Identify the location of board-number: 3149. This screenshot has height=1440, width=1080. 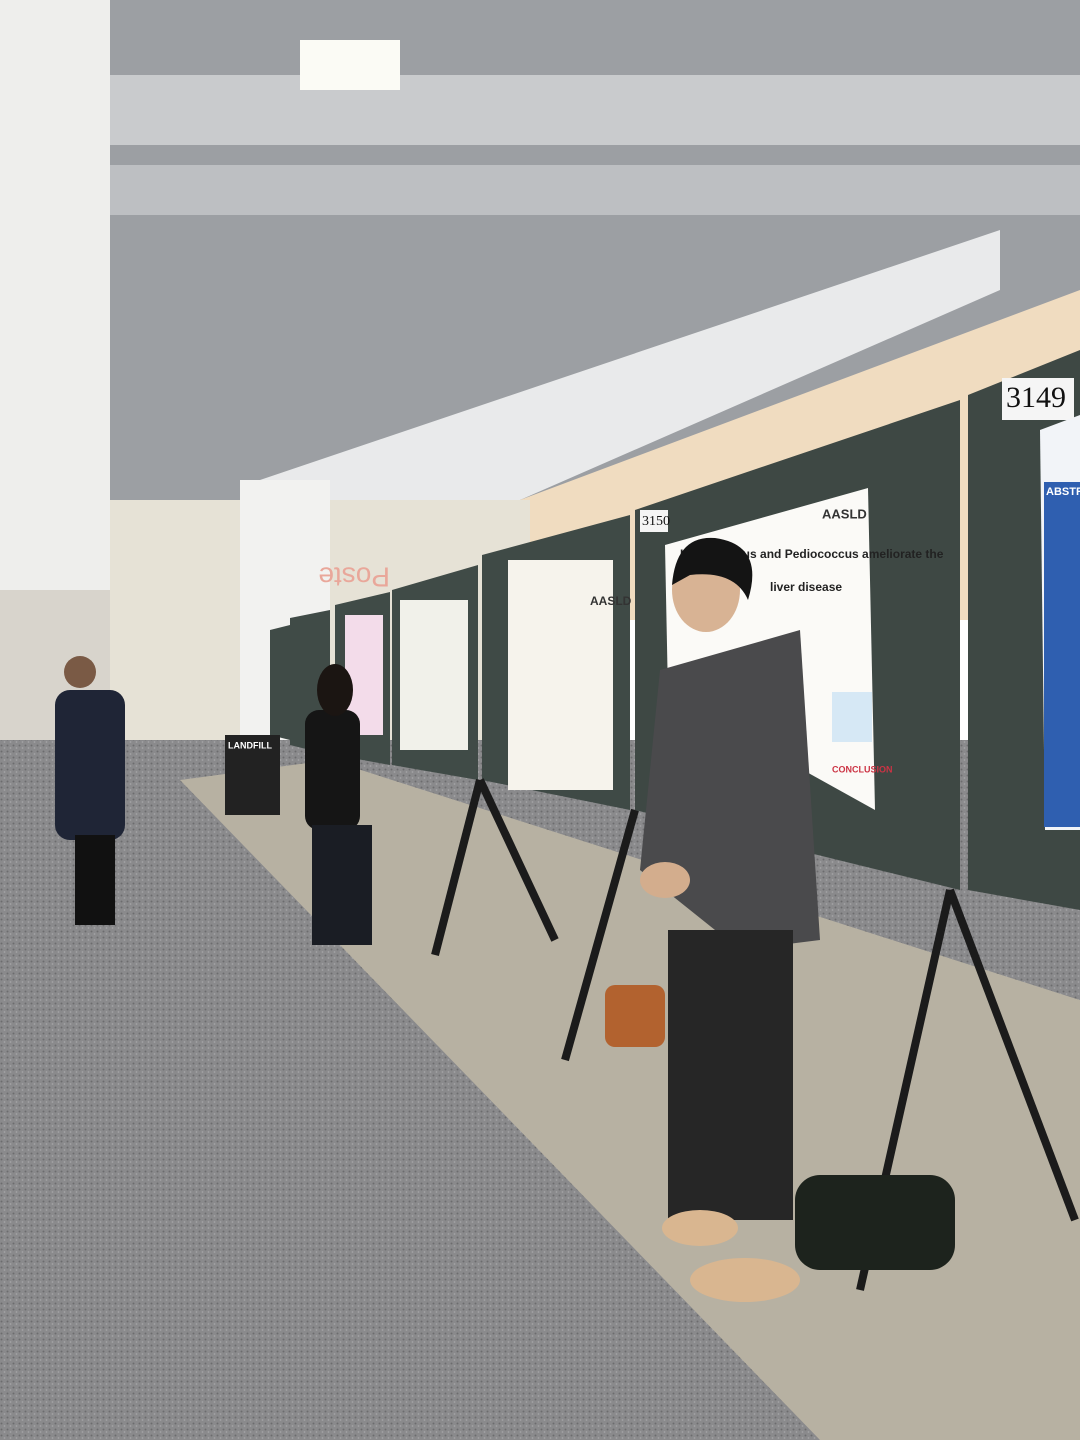
(1036, 397).